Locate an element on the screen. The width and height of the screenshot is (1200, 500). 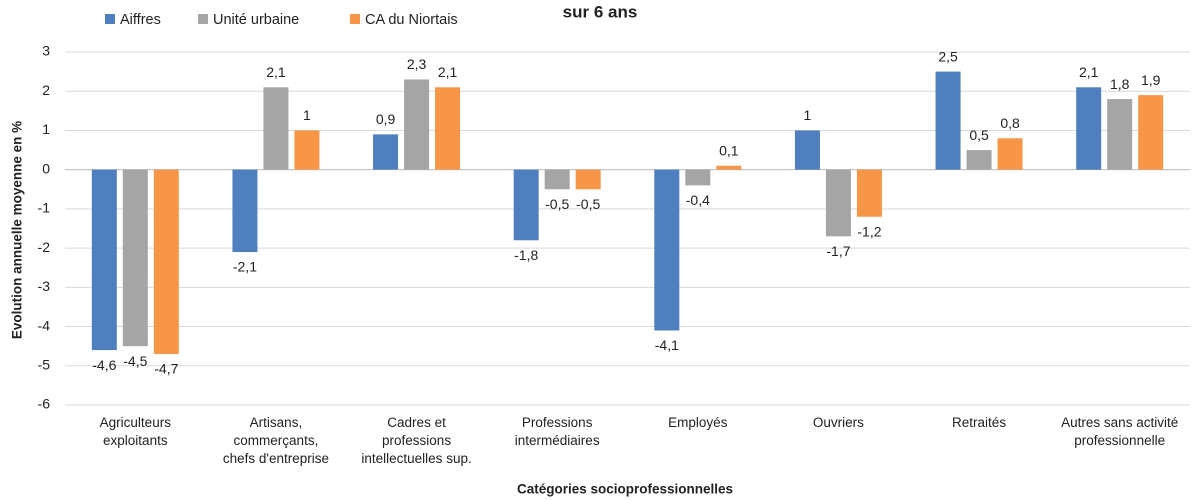
data-label: 0,8 is located at coordinates (1010, 123).